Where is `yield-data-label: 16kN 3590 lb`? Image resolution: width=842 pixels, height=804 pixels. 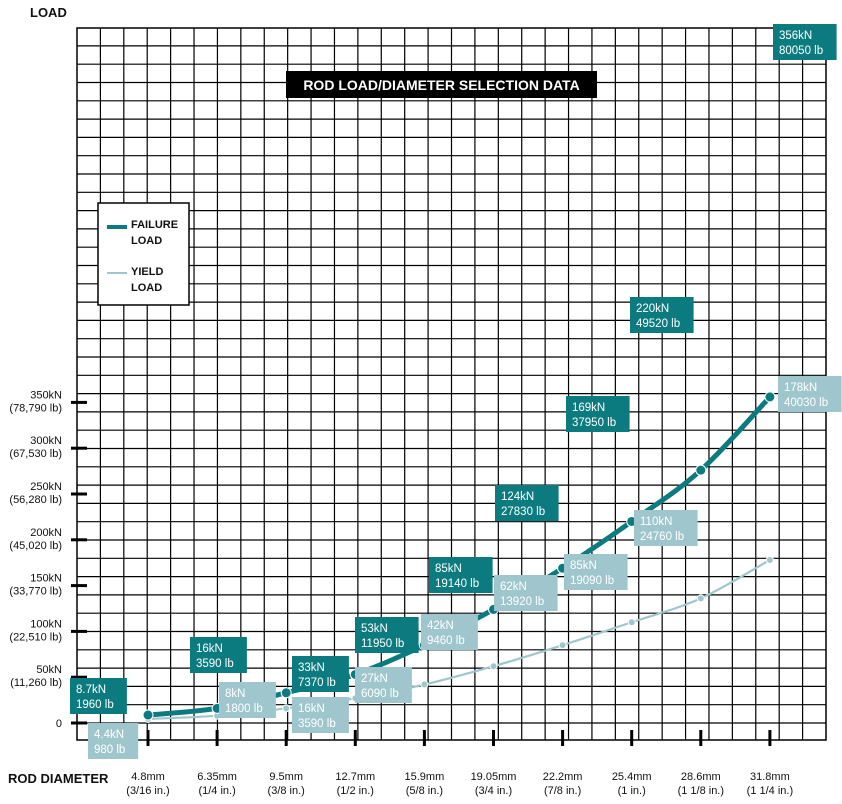
yield-data-label: 16kN 3590 lb is located at coordinates (320, 715).